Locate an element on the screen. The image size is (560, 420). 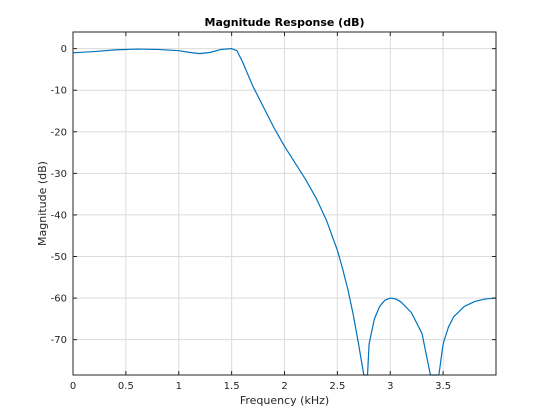
x-tick-label: 3 is located at coordinates (390, 386).